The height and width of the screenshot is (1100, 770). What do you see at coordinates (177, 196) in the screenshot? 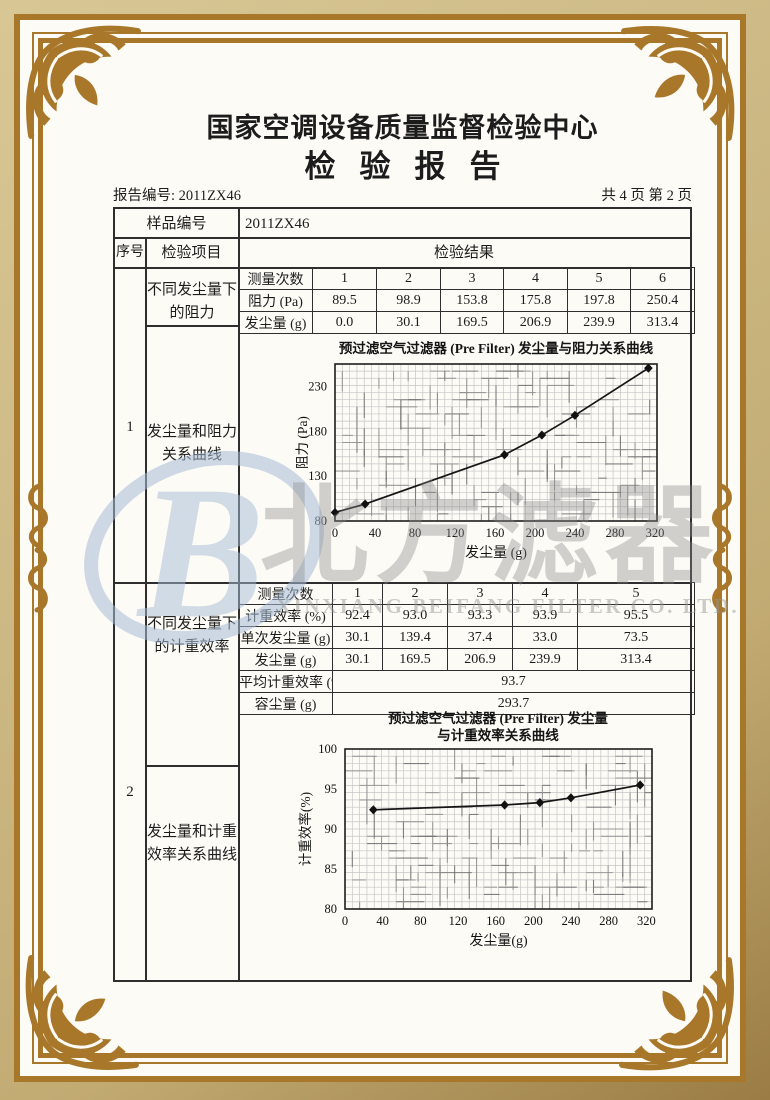
I see `report-number: 报告编号: 2011ZX46` at bounding box center [177, 196].